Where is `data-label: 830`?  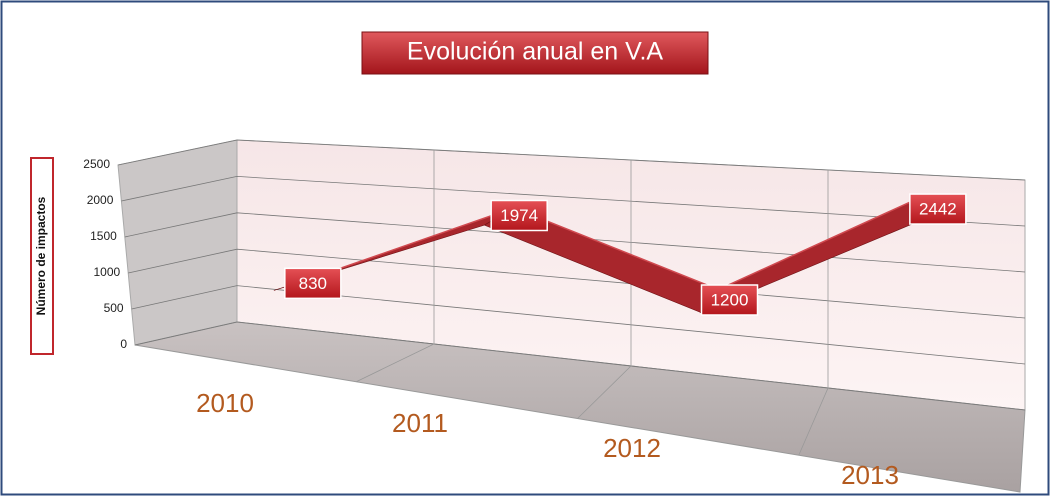
data-label: 830 is located at coordinates (313, 283).